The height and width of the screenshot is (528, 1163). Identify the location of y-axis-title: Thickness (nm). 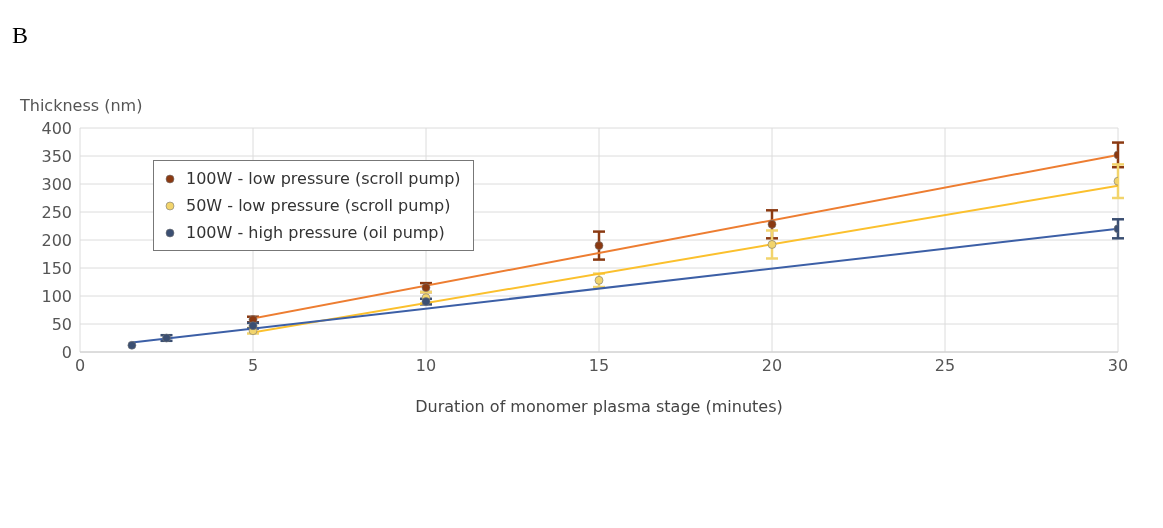
(81, 105).